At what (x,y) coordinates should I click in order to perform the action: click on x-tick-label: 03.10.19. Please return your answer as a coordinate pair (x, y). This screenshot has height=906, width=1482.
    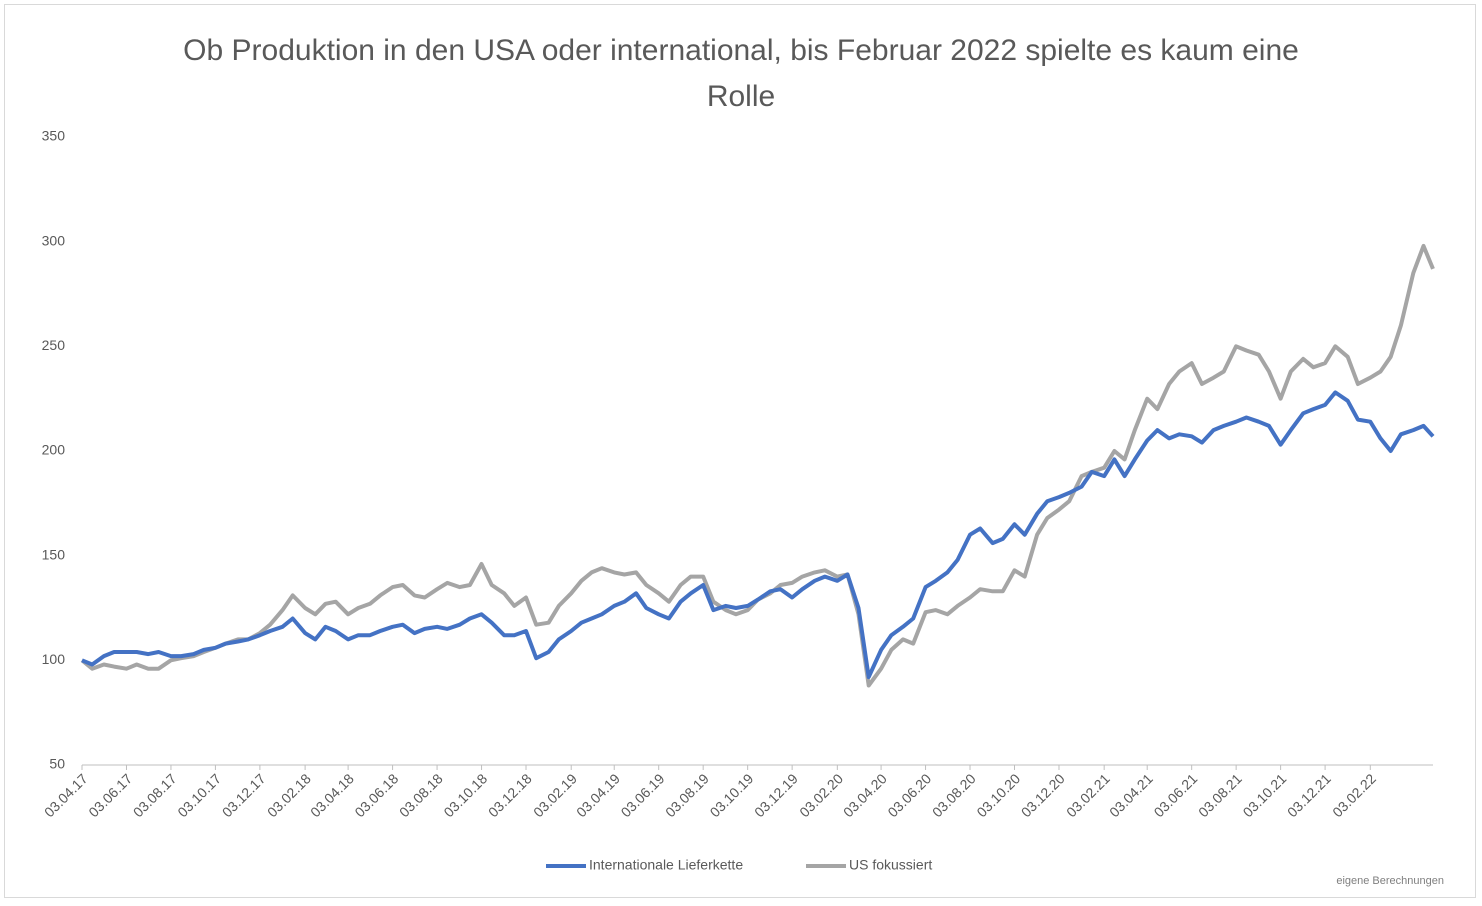
    Looking at the image, I should click on (732, 795).